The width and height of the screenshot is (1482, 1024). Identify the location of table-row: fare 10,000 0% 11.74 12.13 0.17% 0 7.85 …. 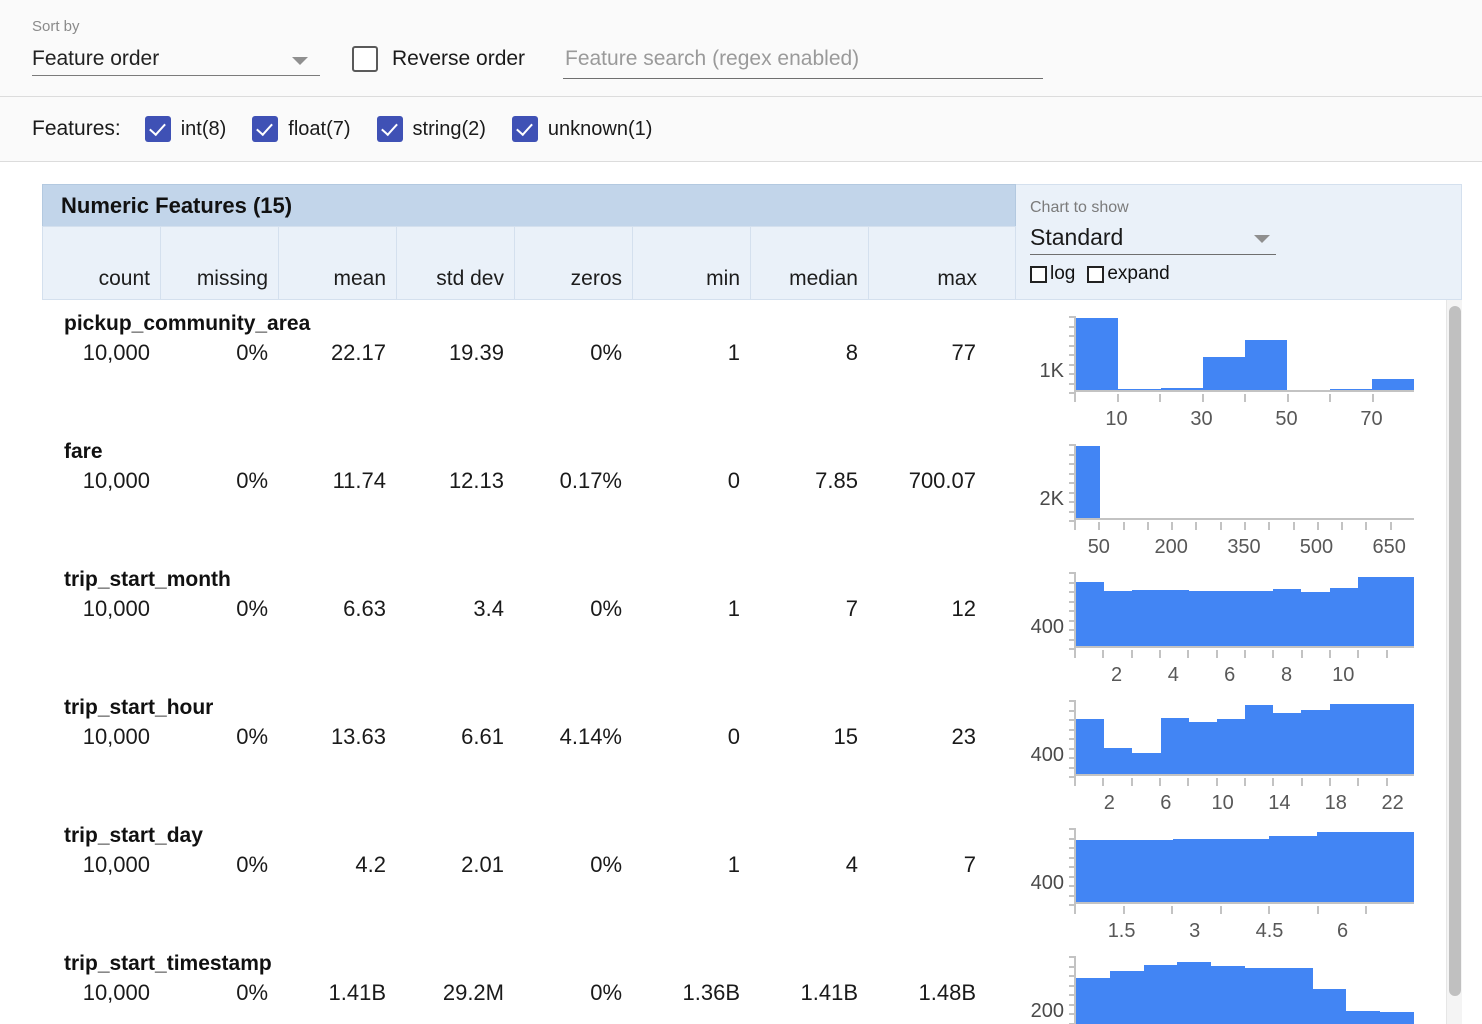
(529, 496).